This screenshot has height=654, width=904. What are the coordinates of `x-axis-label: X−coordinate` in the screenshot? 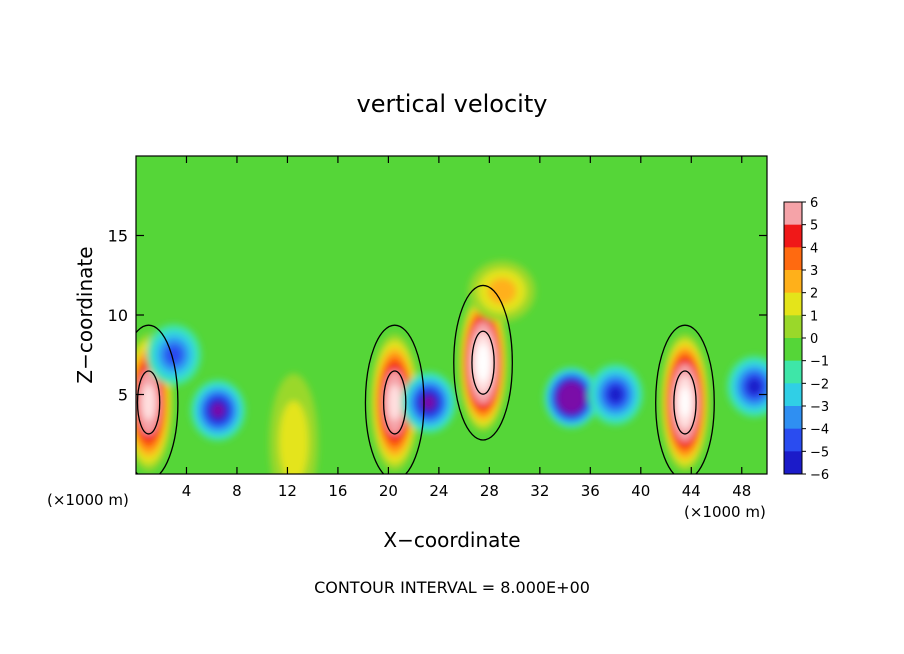 It's located at (451, 540).